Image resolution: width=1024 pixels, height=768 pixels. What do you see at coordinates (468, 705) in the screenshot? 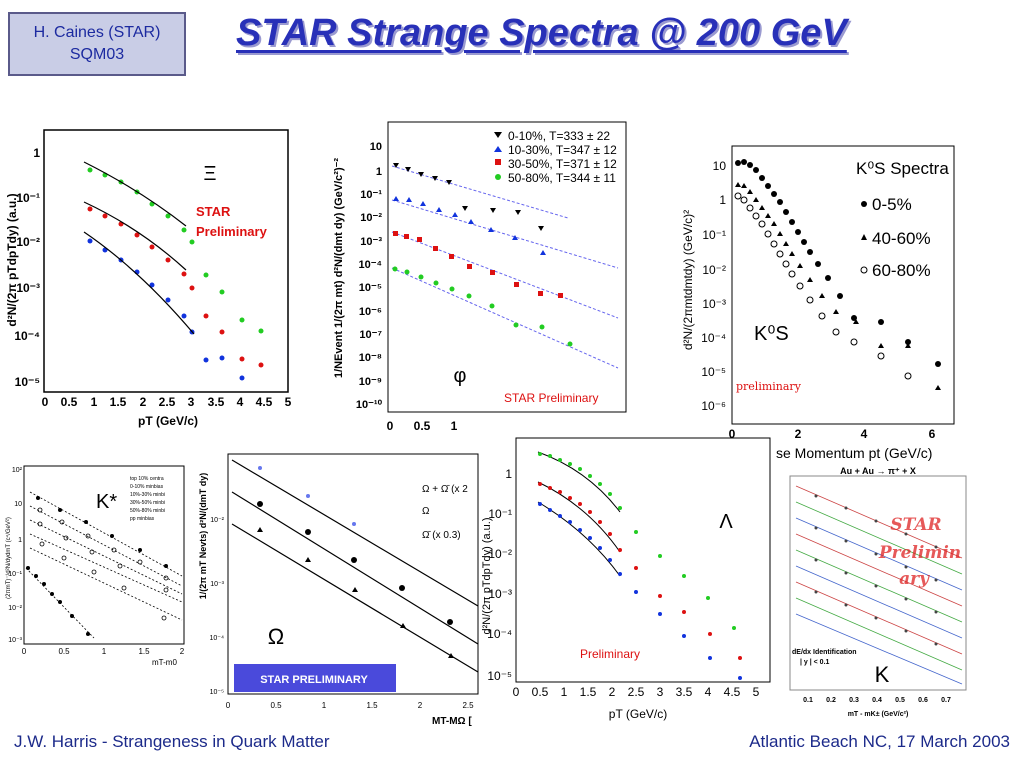
I see `svg-text: 2.5` at bounding box center [468, 705].